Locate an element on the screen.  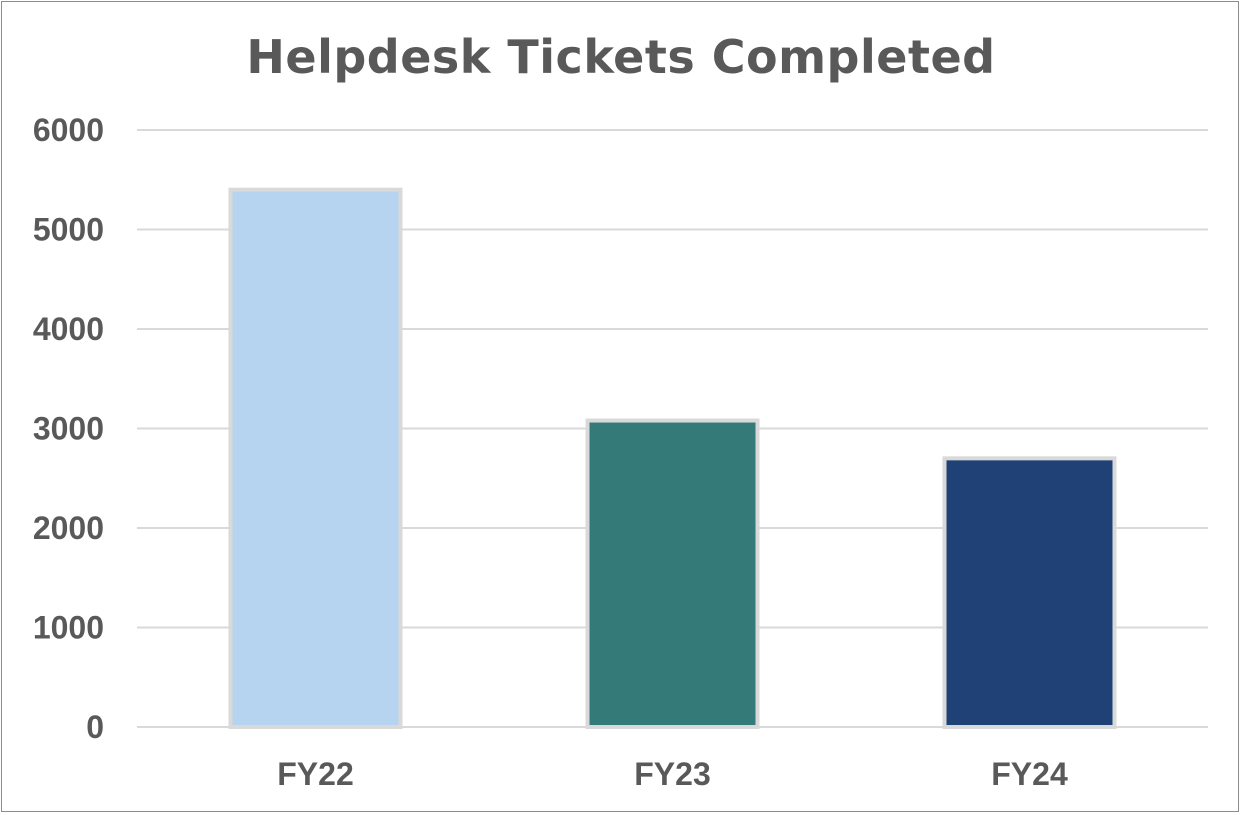
bar-fy24 is located at coordinates (1029, 592).